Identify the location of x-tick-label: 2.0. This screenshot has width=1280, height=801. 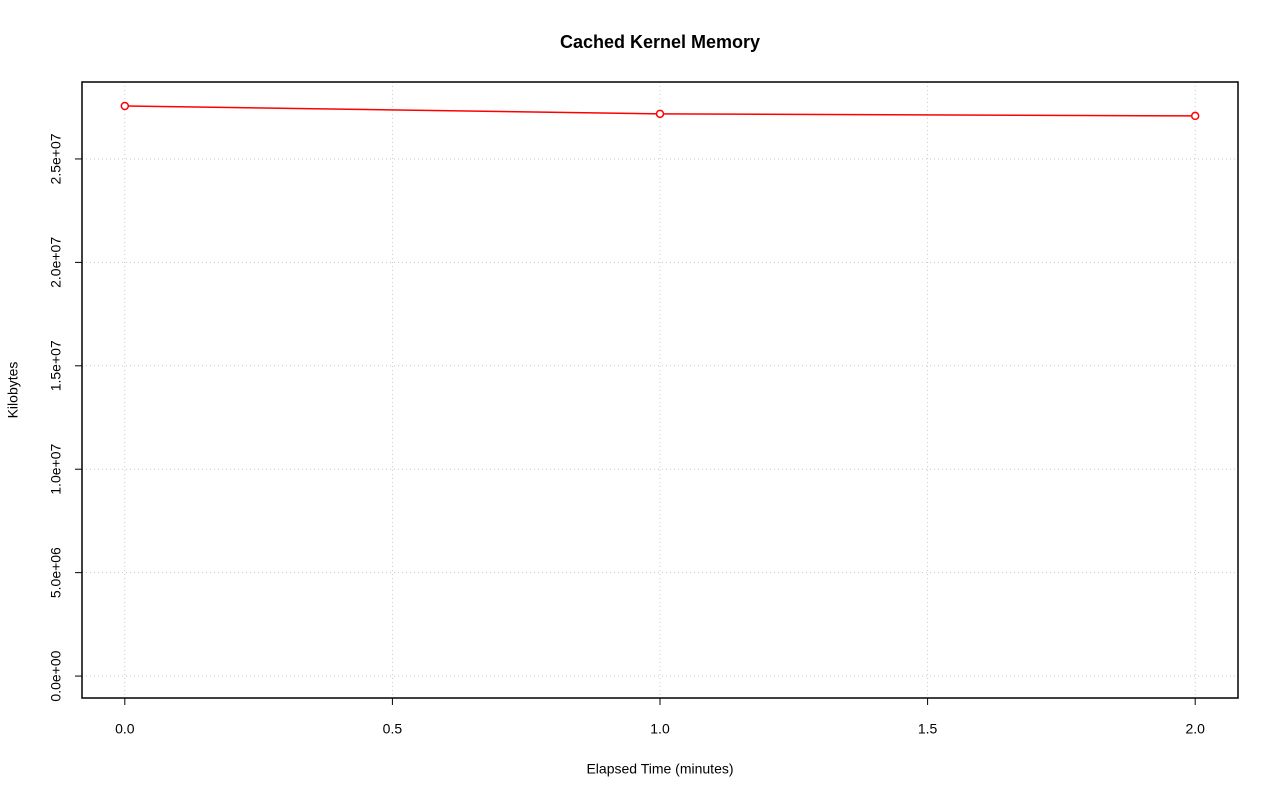
(1195, 729).